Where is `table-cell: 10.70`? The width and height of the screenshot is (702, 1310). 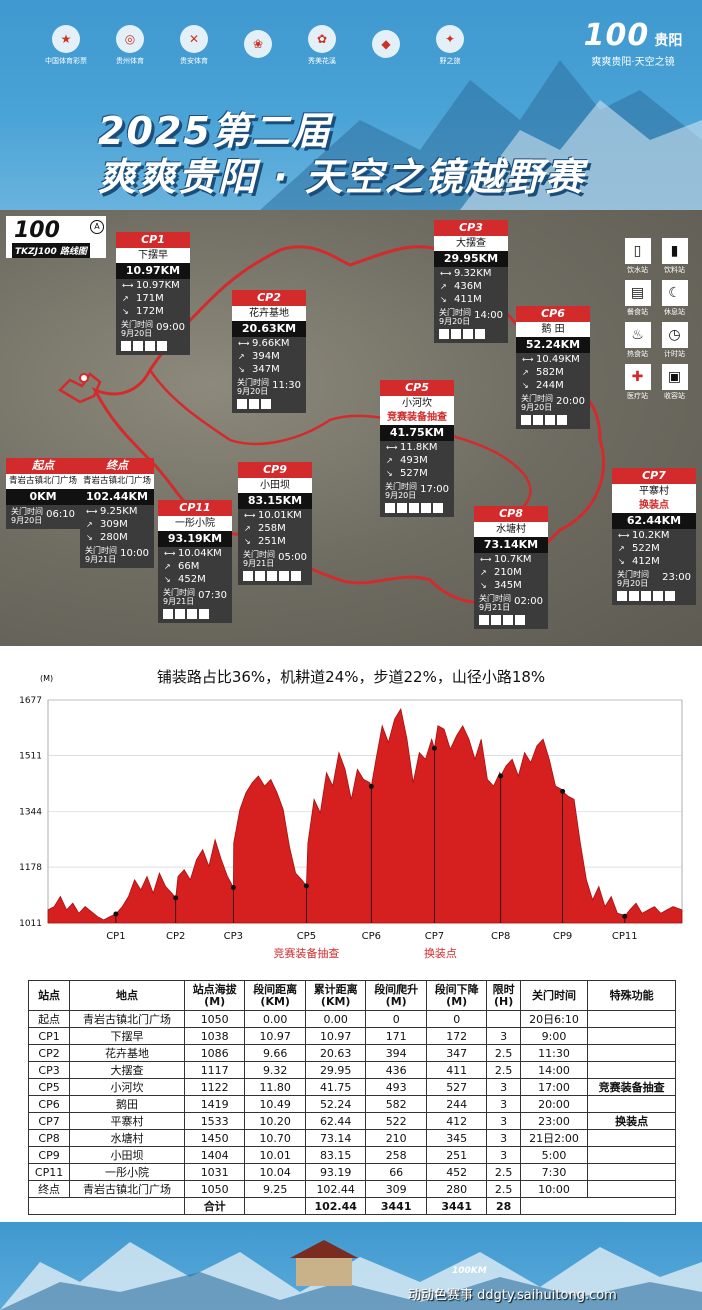
table-cell: 10.70 is located at coordinates (275, 1138).